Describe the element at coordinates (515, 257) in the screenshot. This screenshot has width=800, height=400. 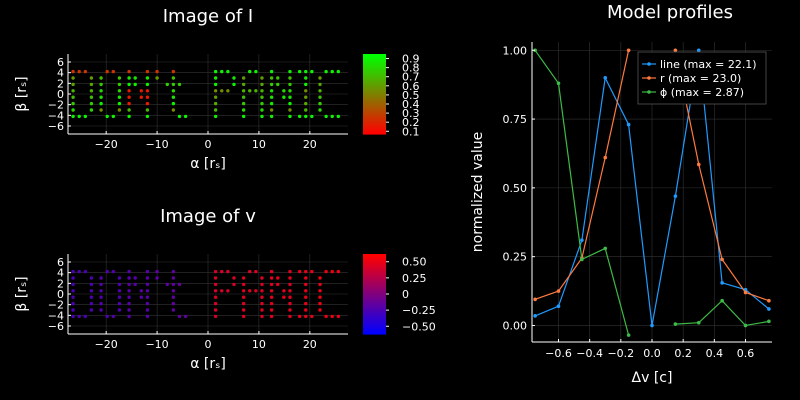
I see `profile-y-tick-label: 0.25` at that location.